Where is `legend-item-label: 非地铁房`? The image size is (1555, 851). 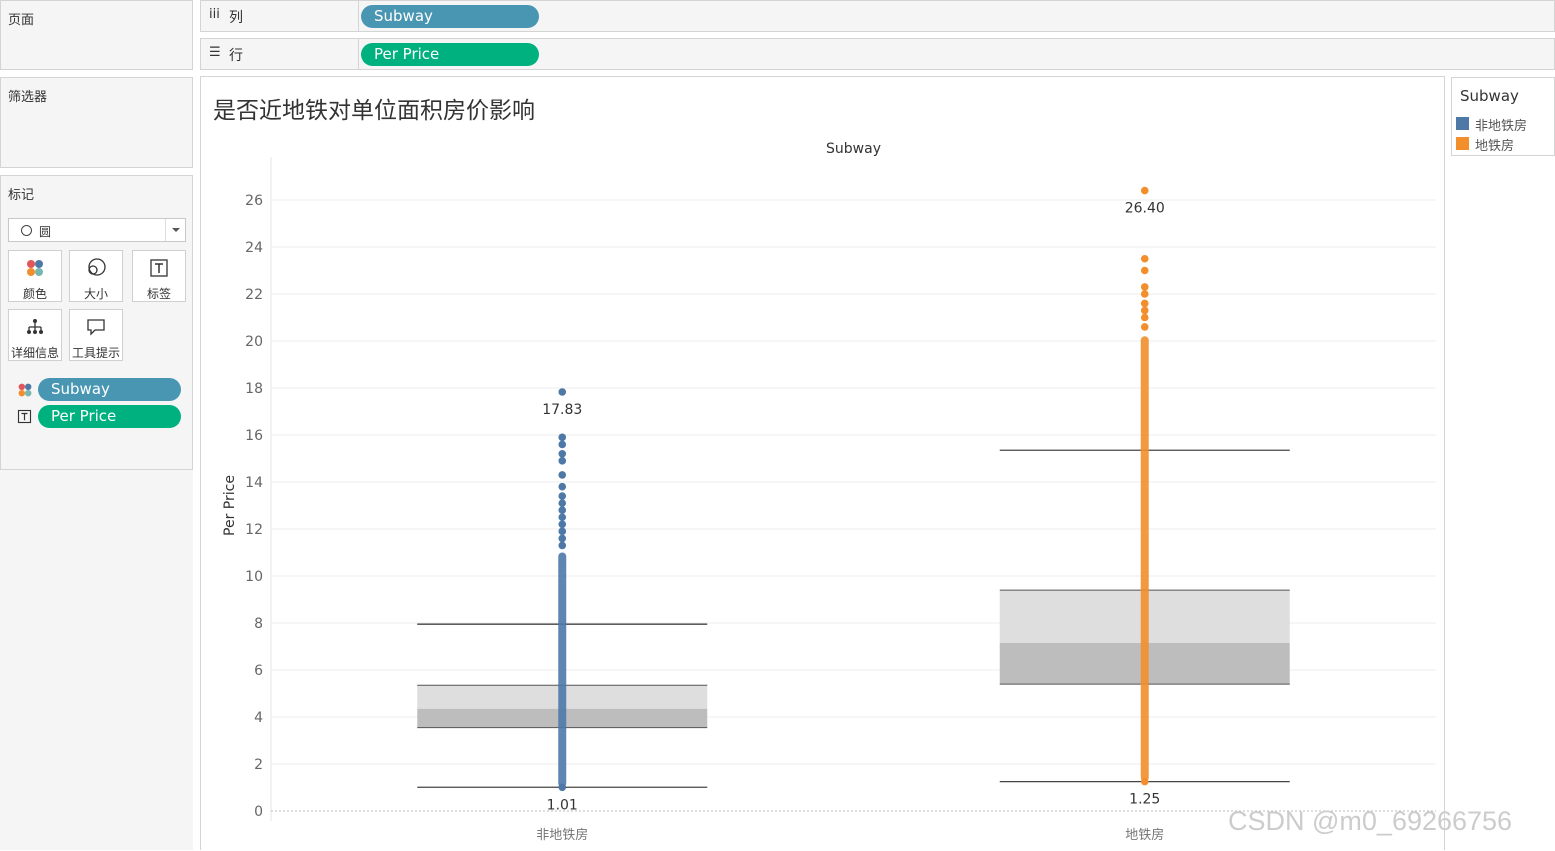 legend-item-label: 非地铁房 is located at coordinates (1501, 126).